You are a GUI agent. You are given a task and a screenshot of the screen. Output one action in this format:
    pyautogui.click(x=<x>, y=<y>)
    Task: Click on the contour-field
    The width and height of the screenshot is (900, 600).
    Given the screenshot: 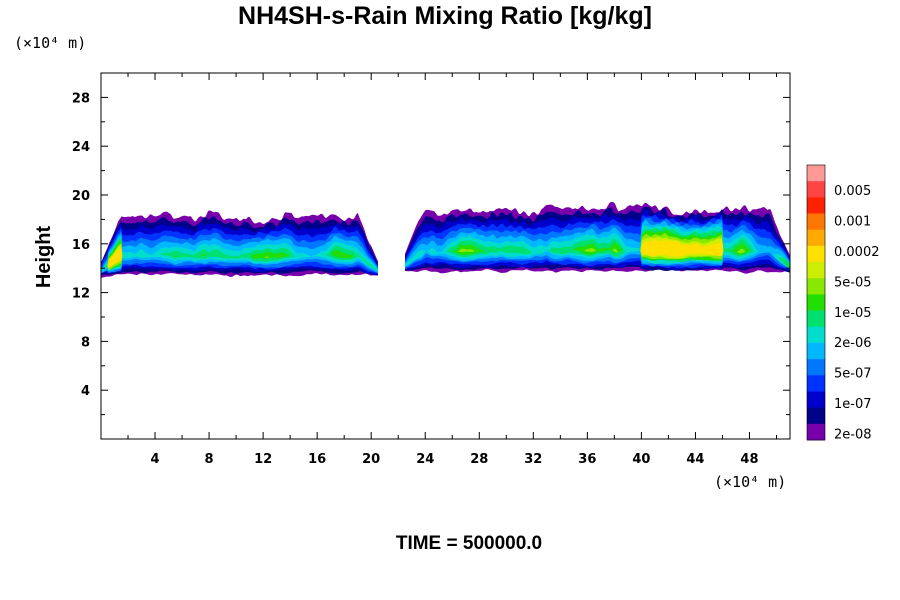 What is the action you would take?
    pyautogui.click(x=445, y=239)
    